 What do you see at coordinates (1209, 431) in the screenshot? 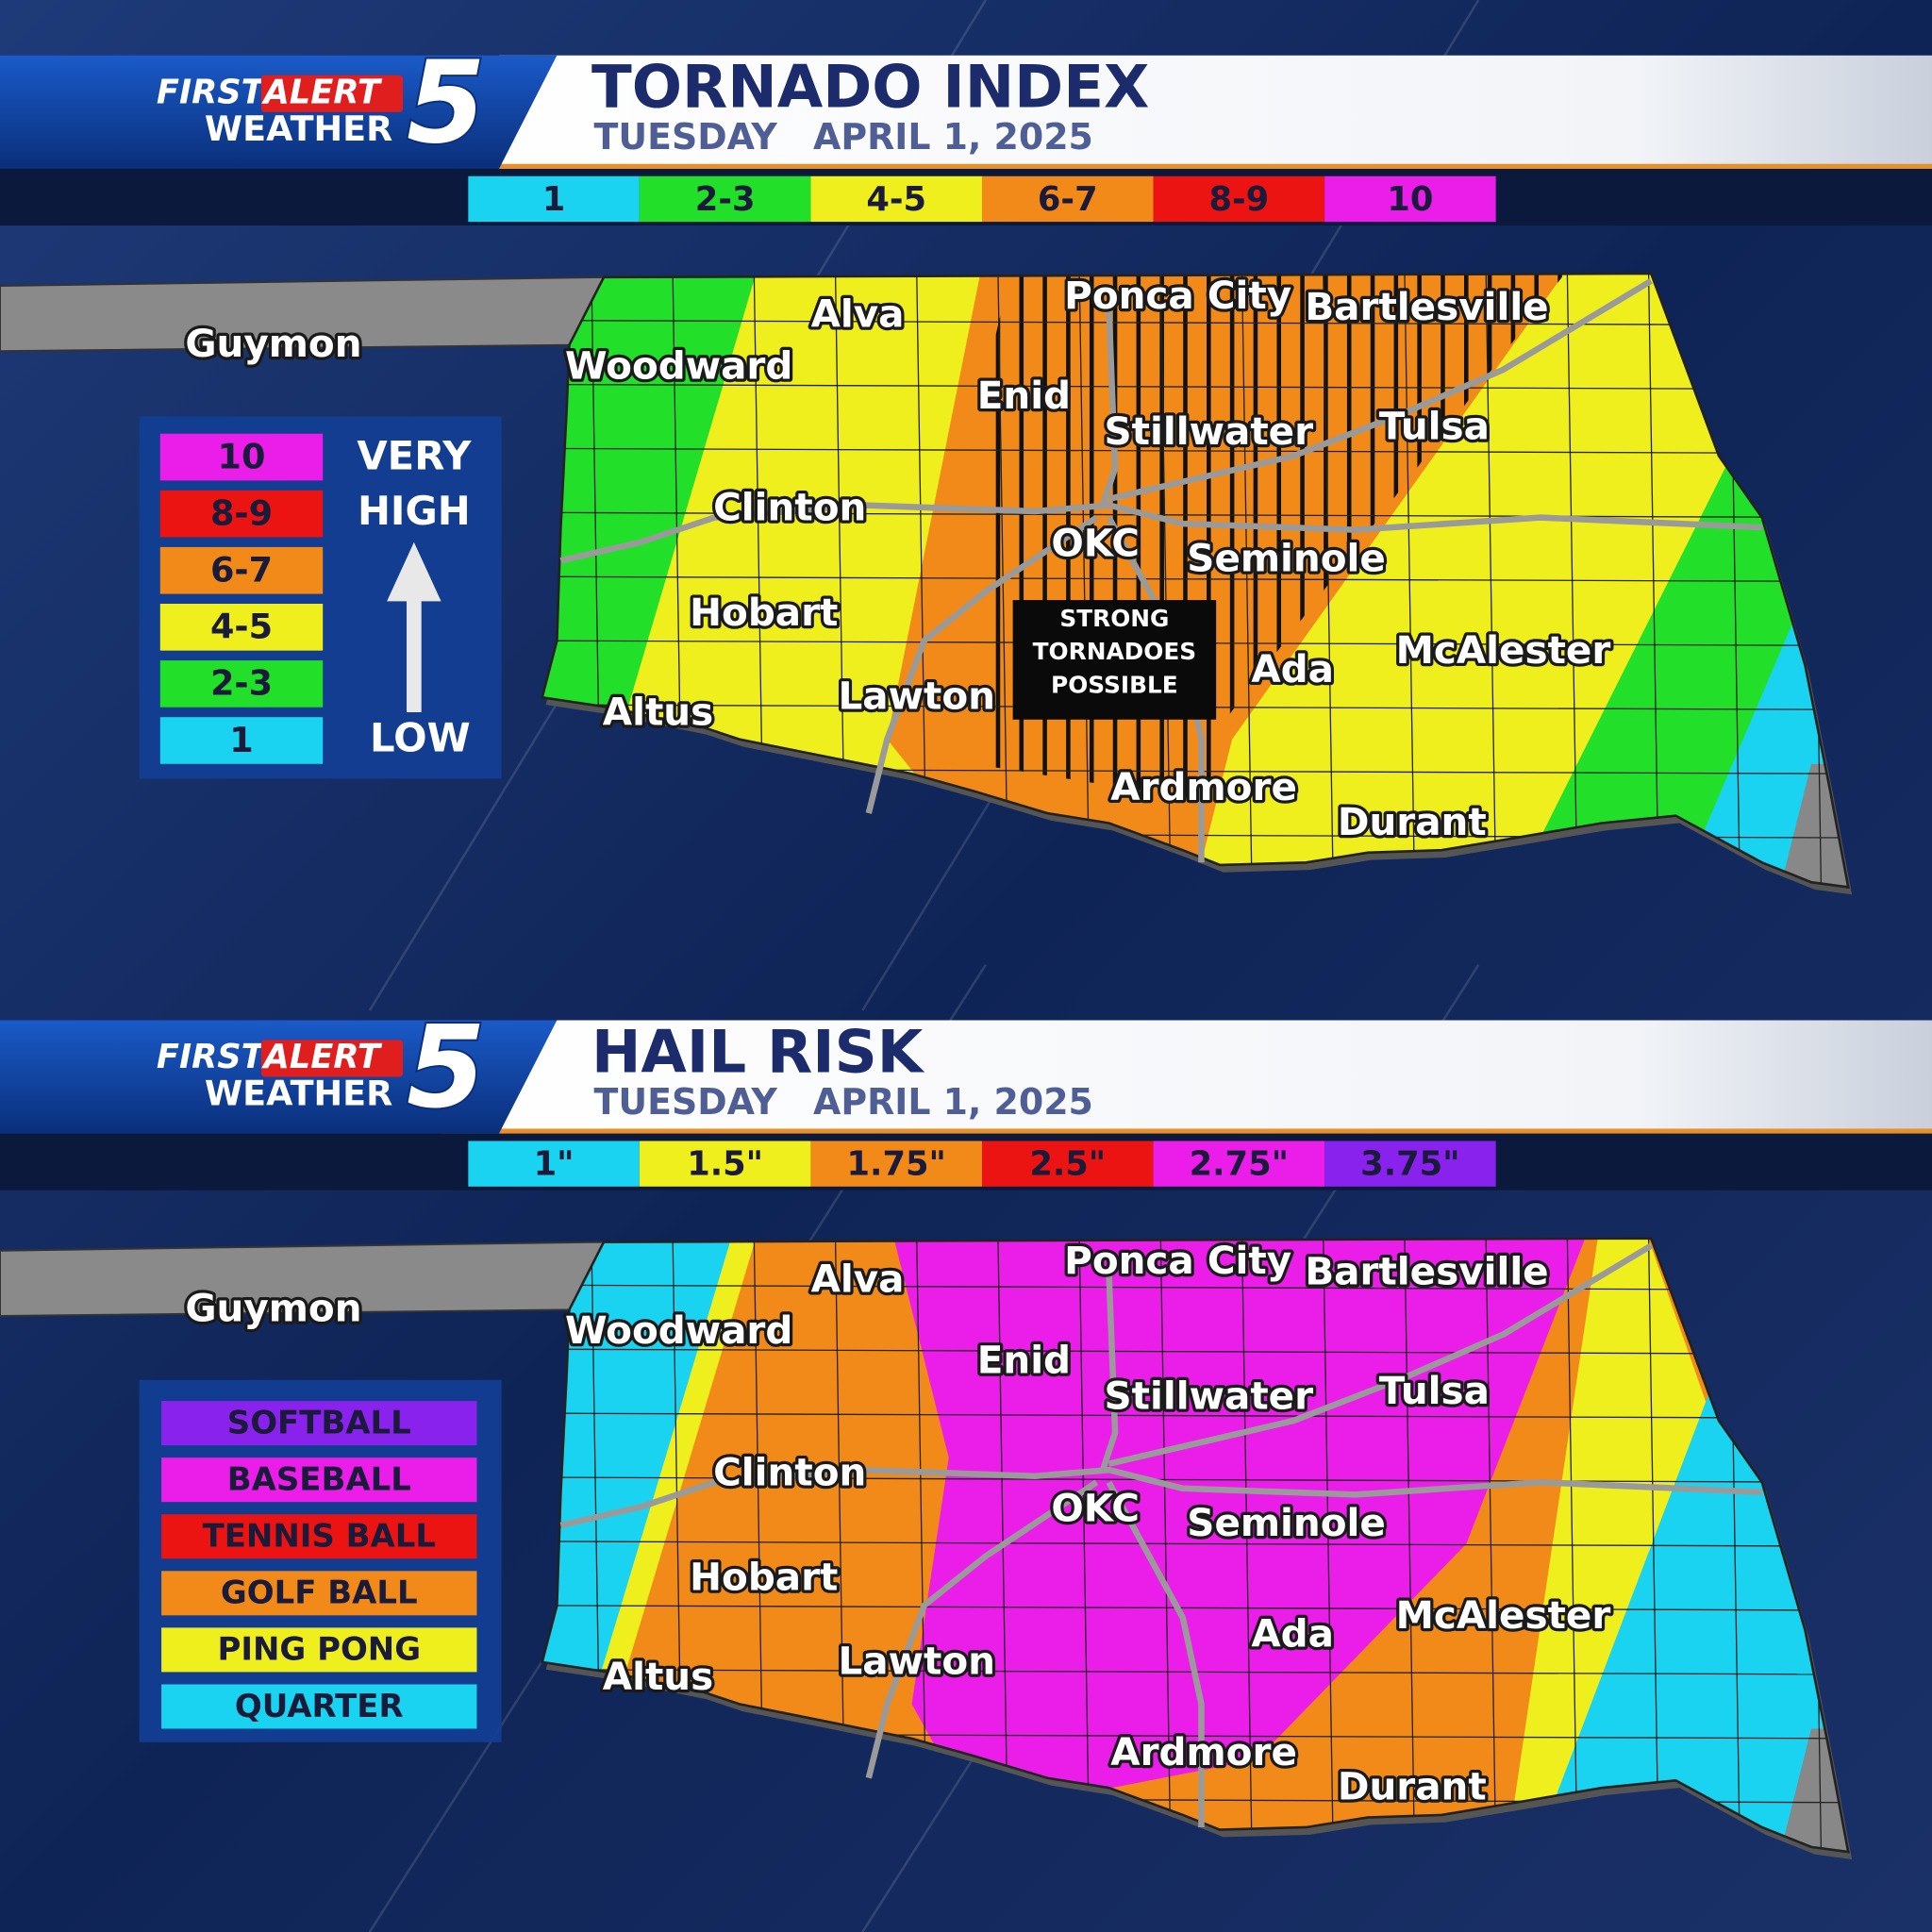
I see `city-label: Stillwater` at bounding box center [1209, 431].